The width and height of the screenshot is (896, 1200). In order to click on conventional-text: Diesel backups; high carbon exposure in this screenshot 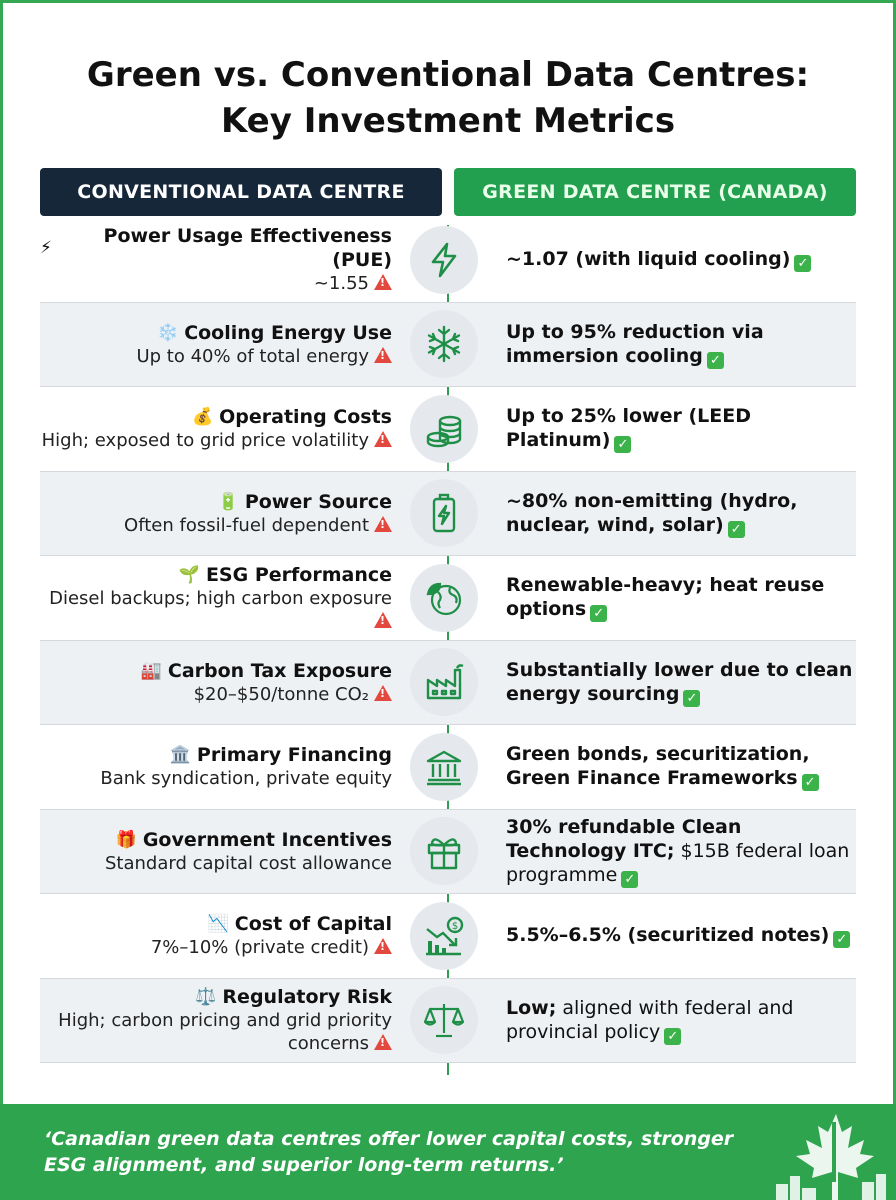, I will do `click(220, 598)`.